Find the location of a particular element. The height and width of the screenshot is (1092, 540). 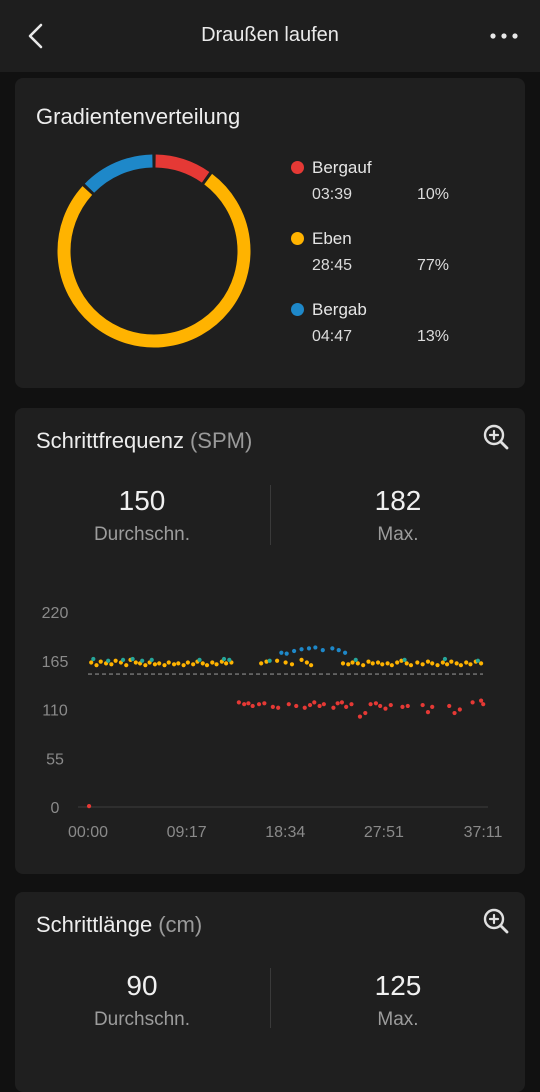

y-tick-label: 55 is located at coordinates (55, 759).